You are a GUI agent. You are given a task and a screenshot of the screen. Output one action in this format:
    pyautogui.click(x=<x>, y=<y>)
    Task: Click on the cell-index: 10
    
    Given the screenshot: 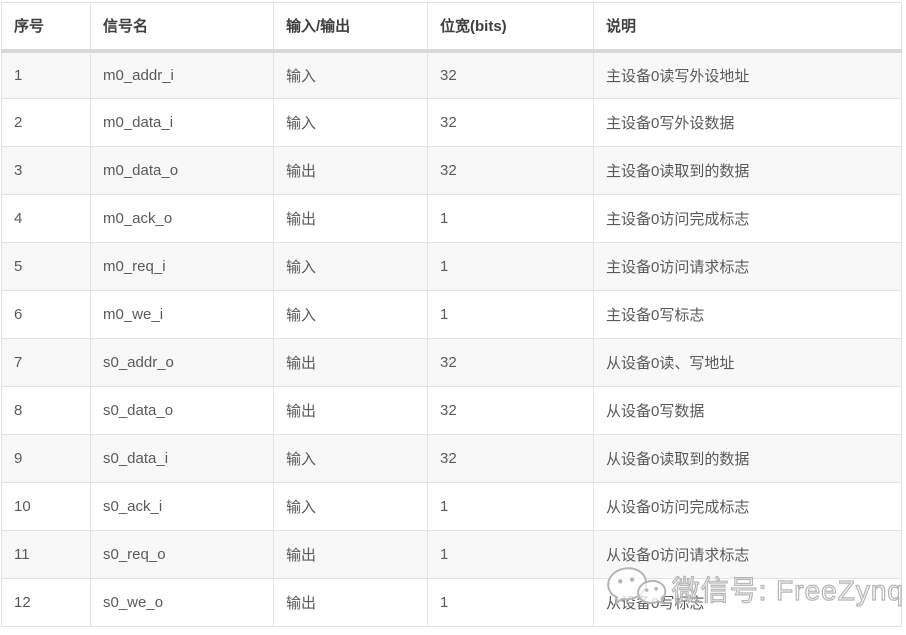 What is the action you would take?
    pyautogui.click(x=46, y=506)
    